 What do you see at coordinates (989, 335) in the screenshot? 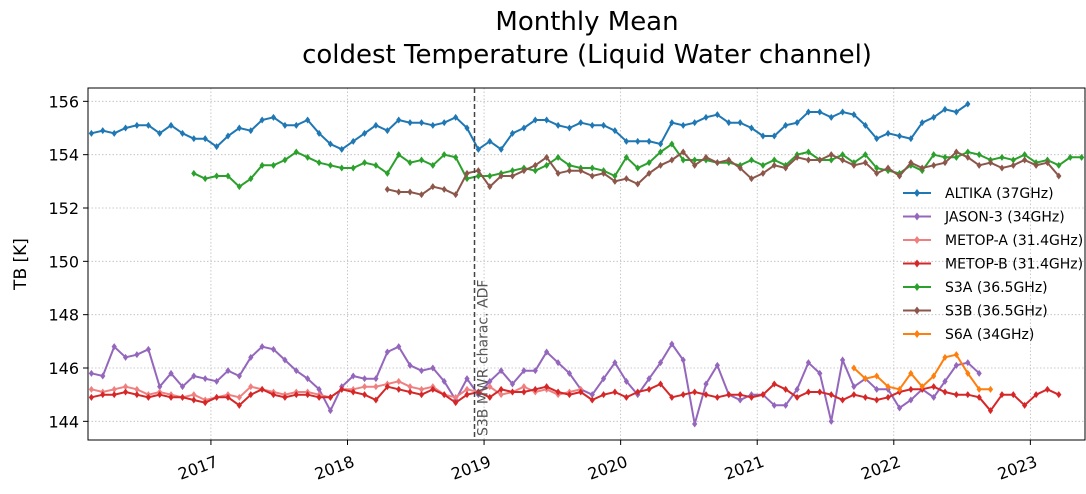
I see `legend-label: S6A (34GHz)` at bounding box center [989, 335].